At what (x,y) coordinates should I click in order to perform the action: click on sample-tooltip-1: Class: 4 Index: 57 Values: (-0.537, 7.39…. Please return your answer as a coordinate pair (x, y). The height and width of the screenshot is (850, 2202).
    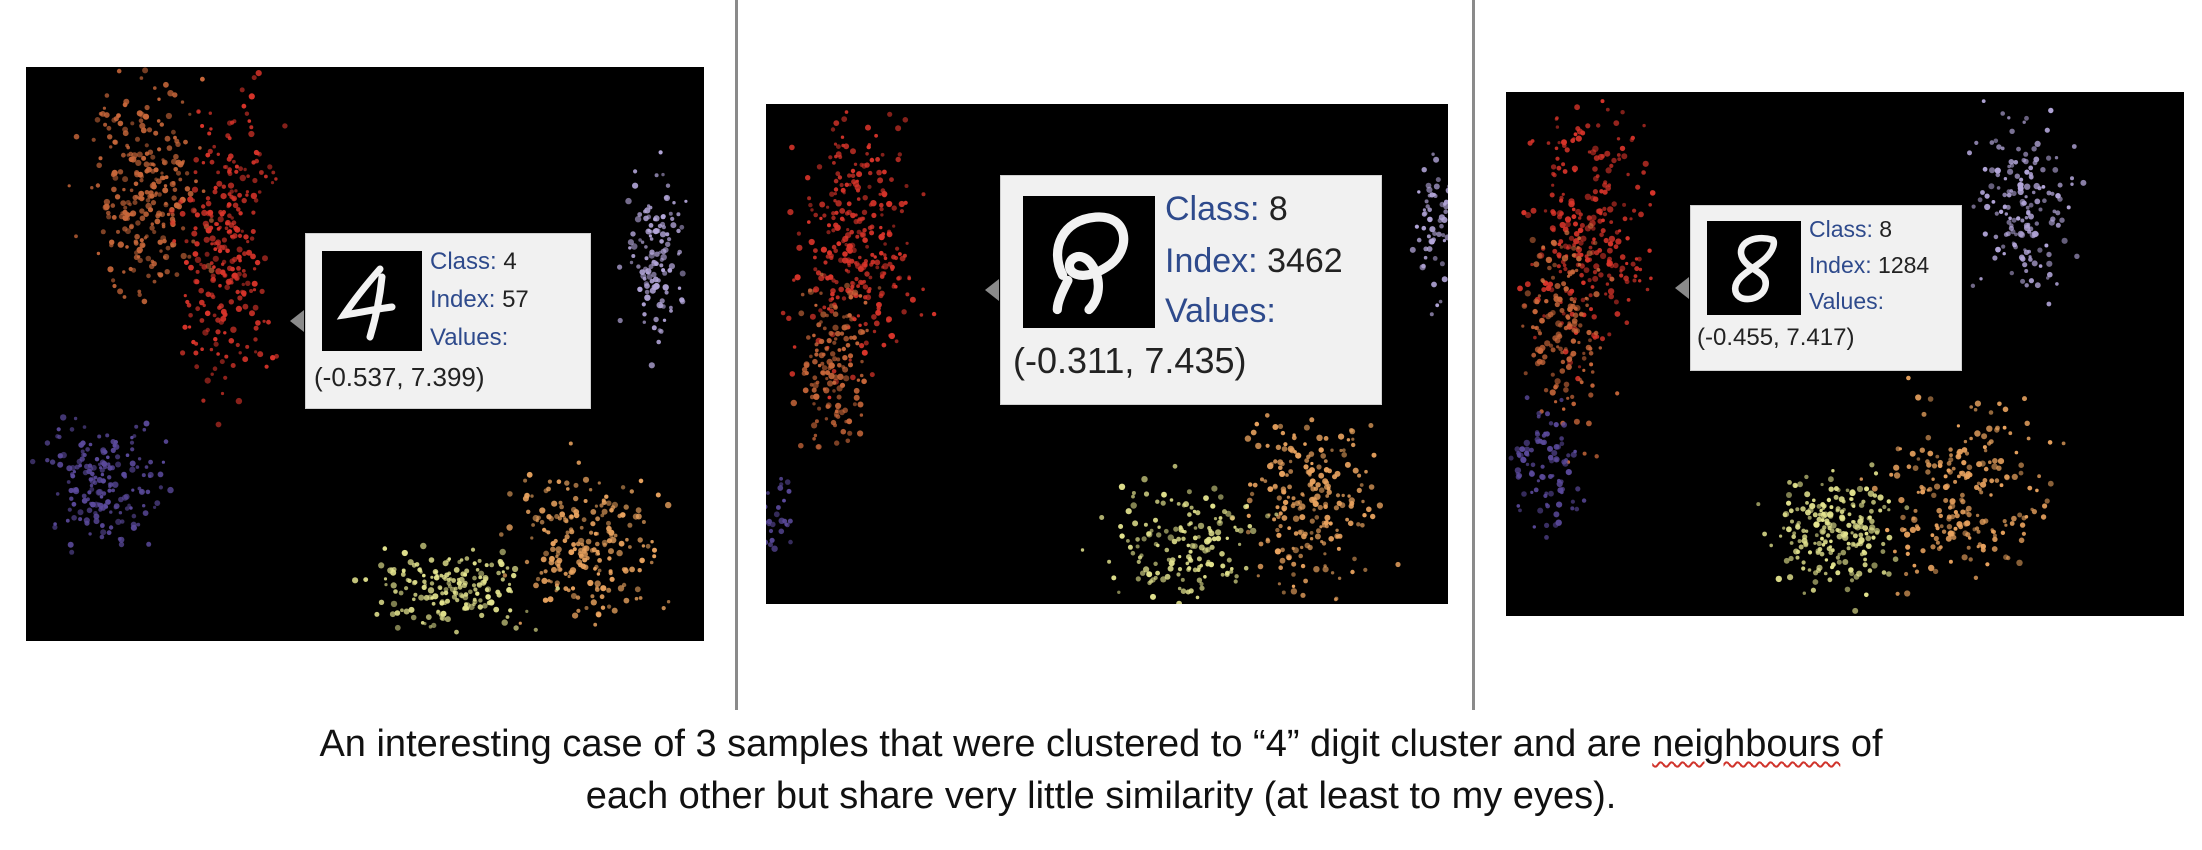
    Looking at the image, I should click on (440, 321).